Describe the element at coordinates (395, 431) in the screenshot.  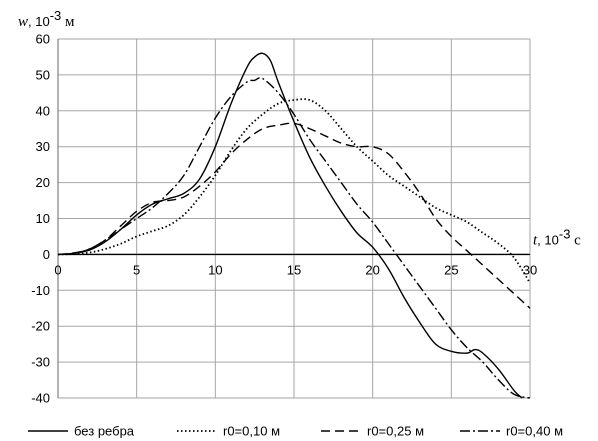
I see `legend-label-3: r0=0,25 м` at that location.